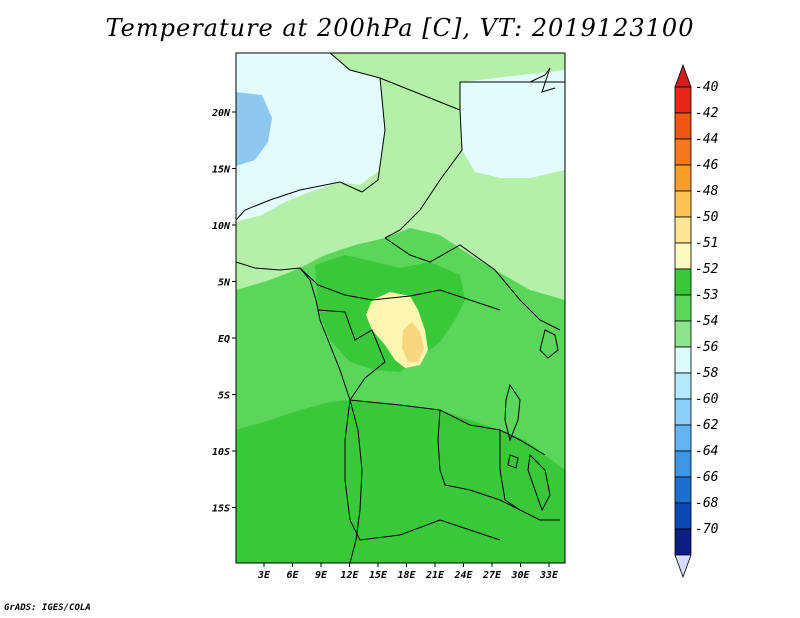  What do you see at coordinates (299, 412) in the screenshot?
I see `coastline` at bounding box center [299, 412].